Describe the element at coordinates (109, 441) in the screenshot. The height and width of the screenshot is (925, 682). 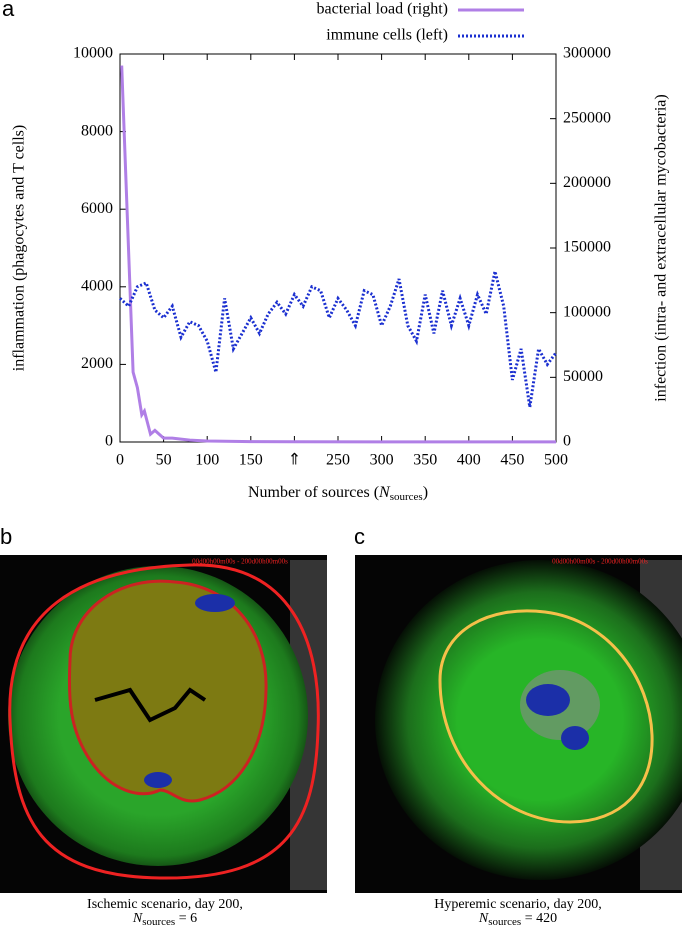
I see `y-tick-label: 0` at that location.